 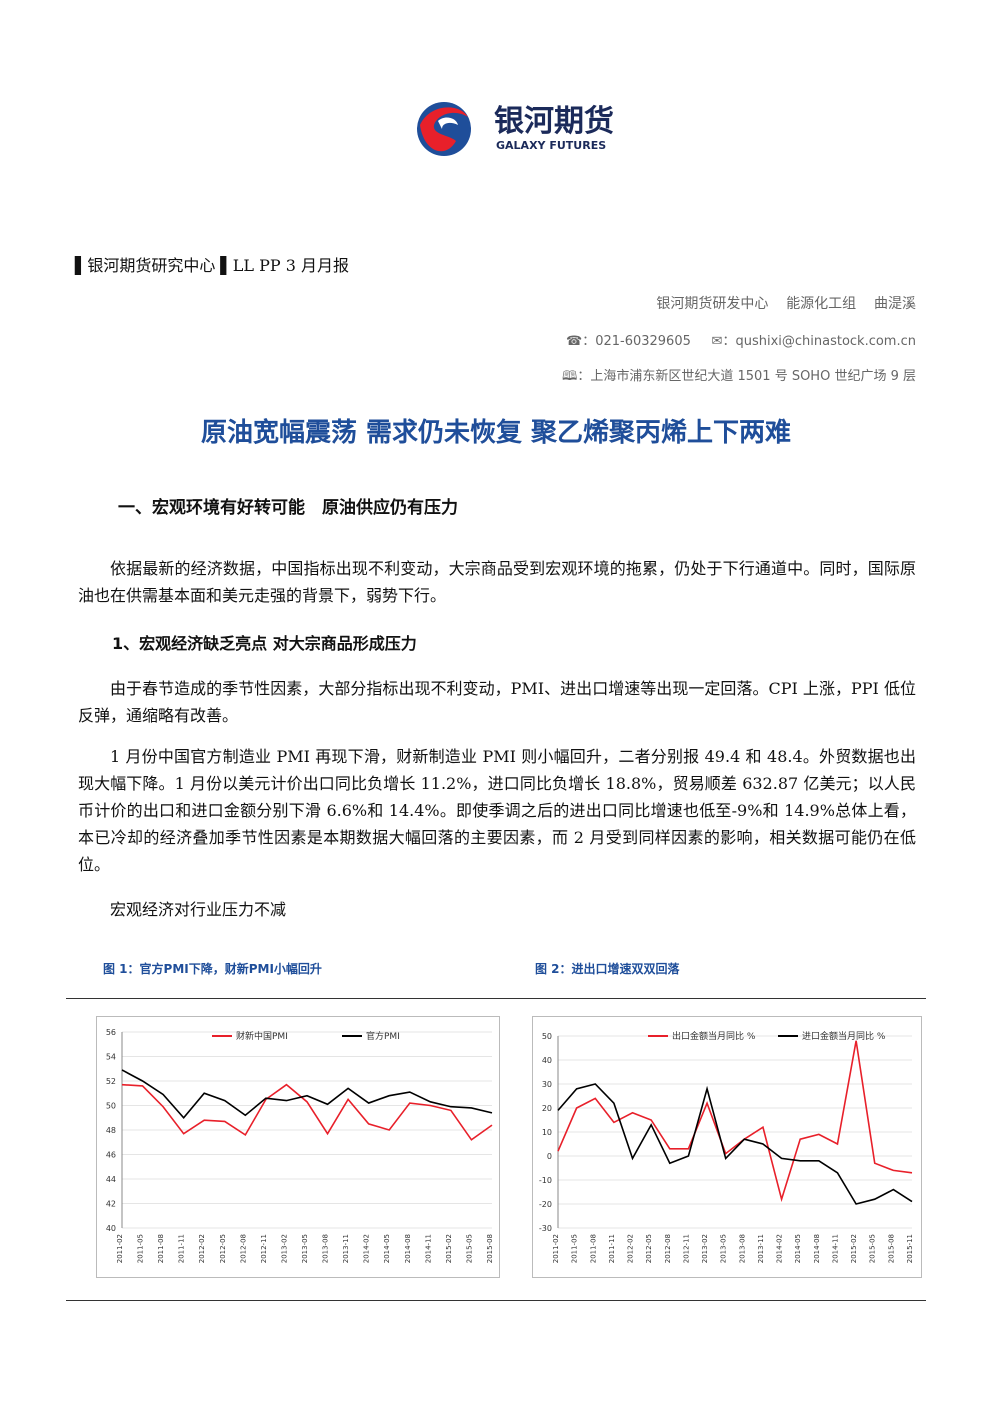 What do you see at coordinates (264, 643) in the screenshot?
I see `subsection-heading: 1、宏观经济缺乏亮点 对大宗商品形成压力` at bounding box center [264, 643].